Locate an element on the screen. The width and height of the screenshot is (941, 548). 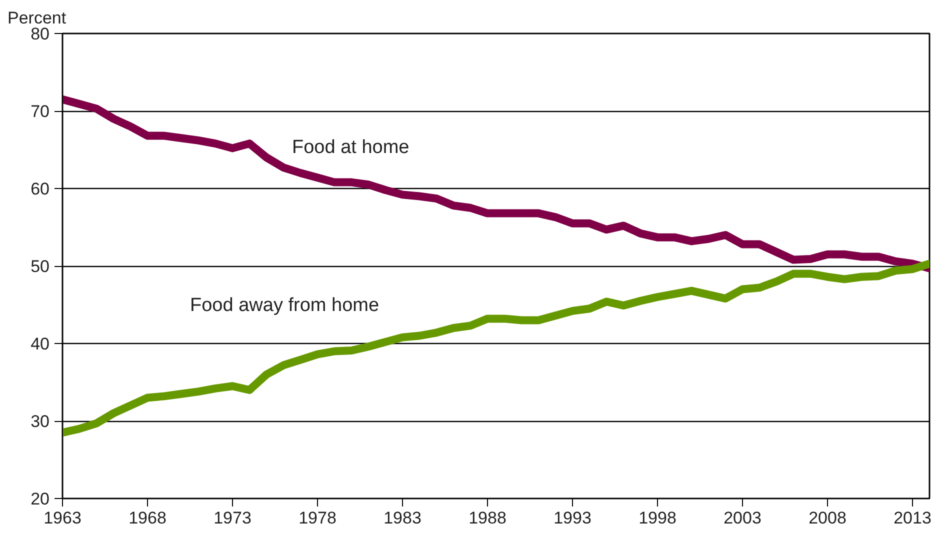
x-tick-label: 1963 is located at coordinates (63, 518).